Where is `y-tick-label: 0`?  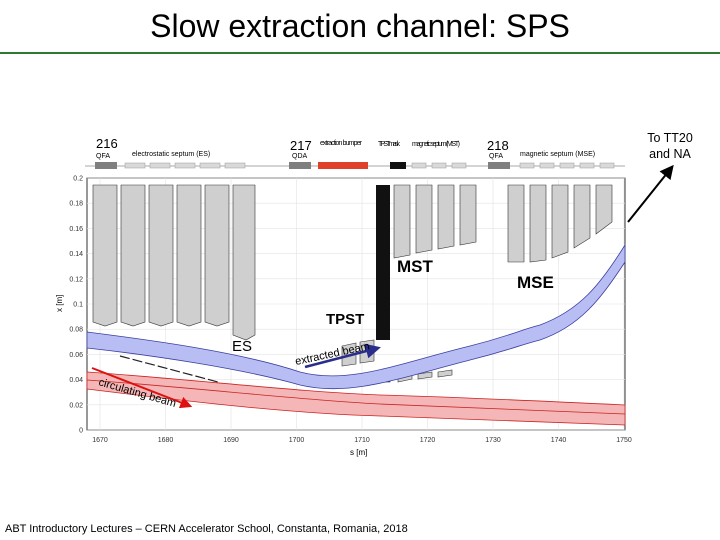
y-tick-label: 0 is located at coordinates (81, 431).